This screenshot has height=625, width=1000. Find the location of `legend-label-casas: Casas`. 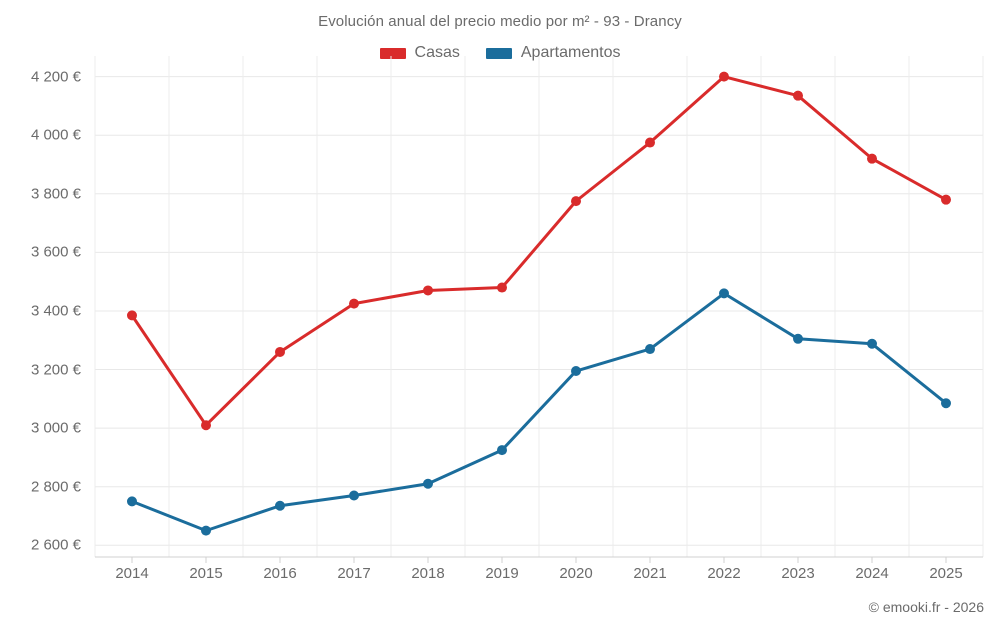

legend-label-casas: Casas is located at coordinates (437, 52).